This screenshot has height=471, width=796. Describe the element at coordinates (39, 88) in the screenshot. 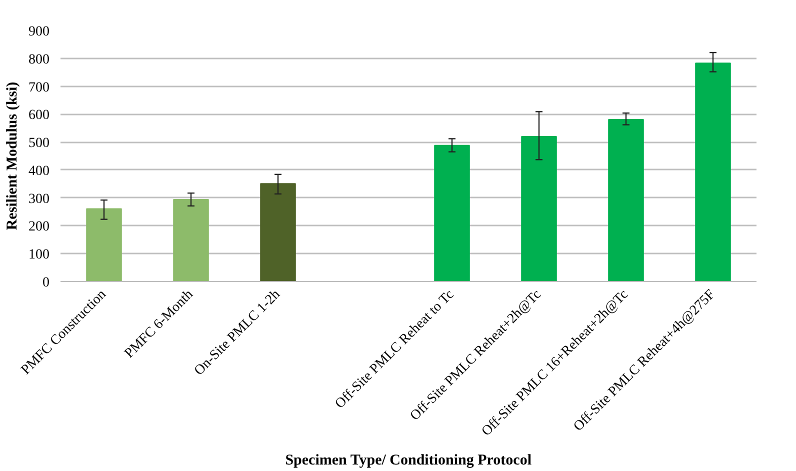

I see `y-tick-label: 700` at that location.